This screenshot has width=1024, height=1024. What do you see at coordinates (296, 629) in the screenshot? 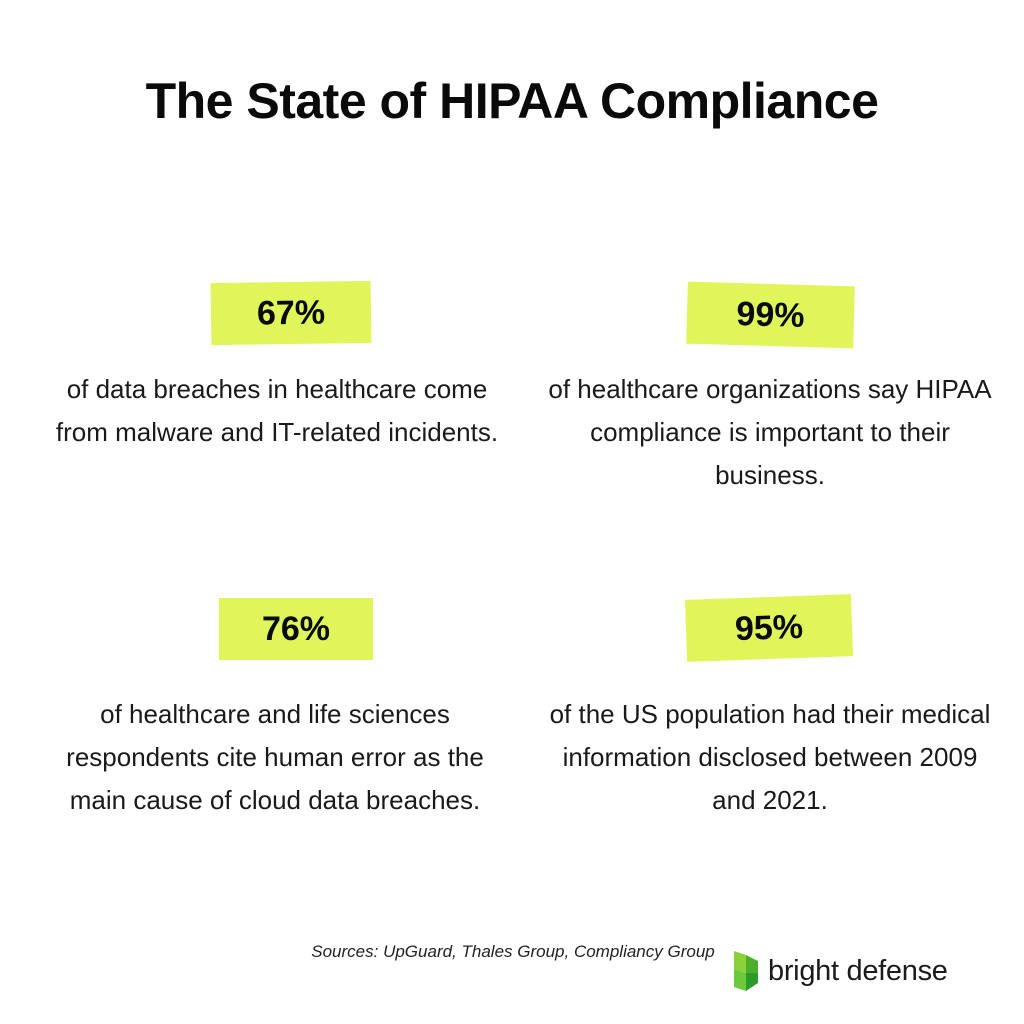
I see `stat-value-badge: 76%` at bounding box center [296, 629].